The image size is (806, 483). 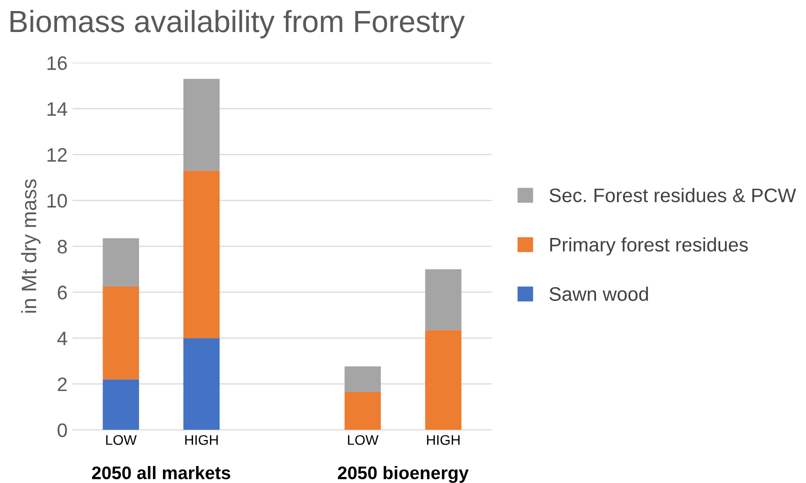 I want to click on legend-label: Primary forest residues, so click(x=649, y=246).